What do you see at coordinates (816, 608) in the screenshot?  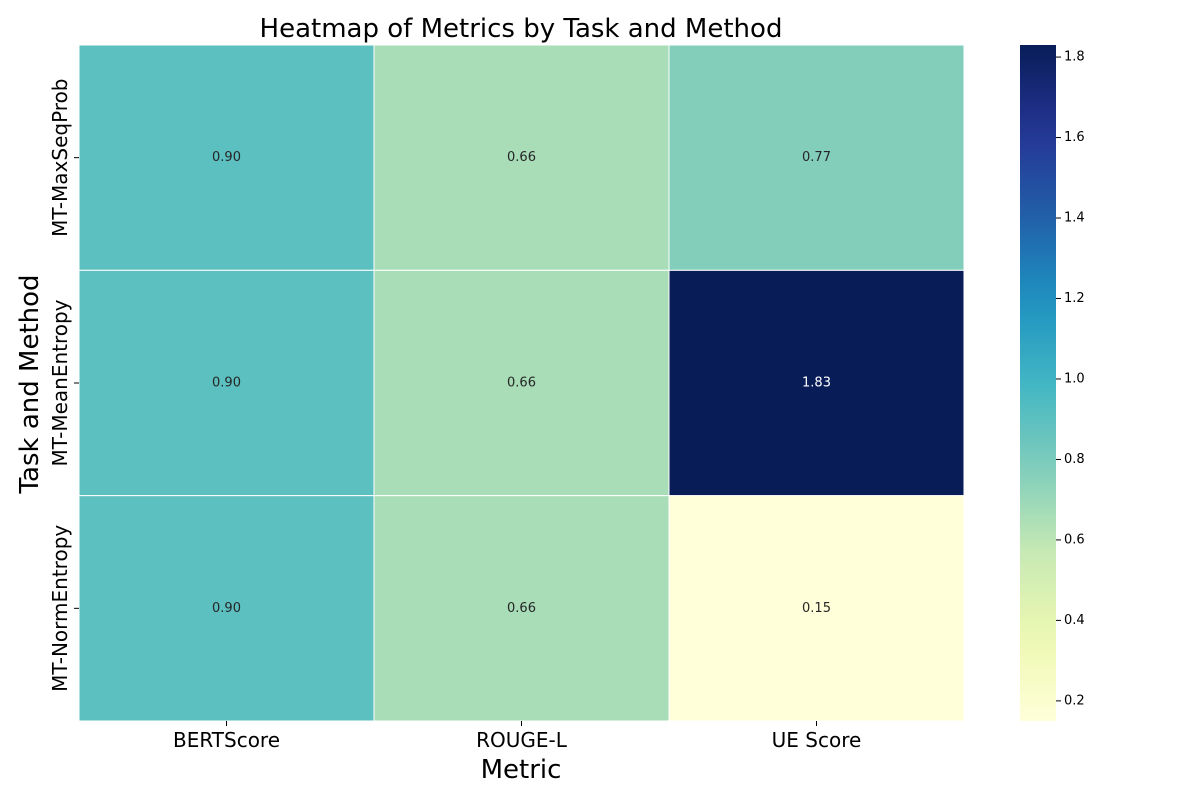 I see `cell-value-label: 0.15` at bounding box center [816, 608].